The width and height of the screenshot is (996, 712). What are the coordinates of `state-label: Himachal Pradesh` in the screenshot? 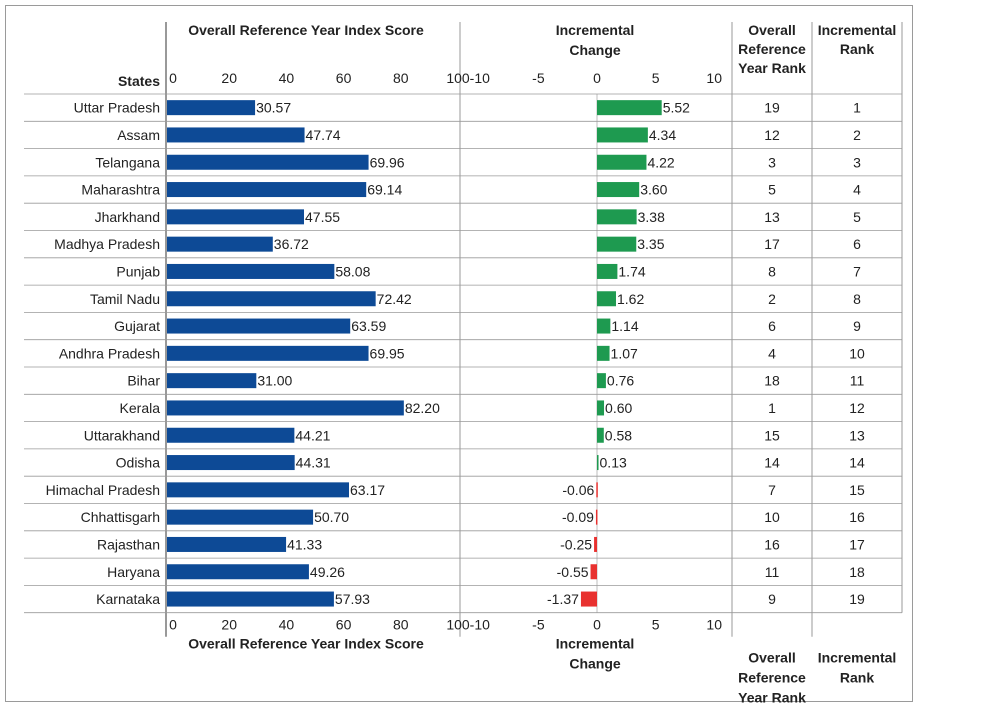 It's located at (103, 490).